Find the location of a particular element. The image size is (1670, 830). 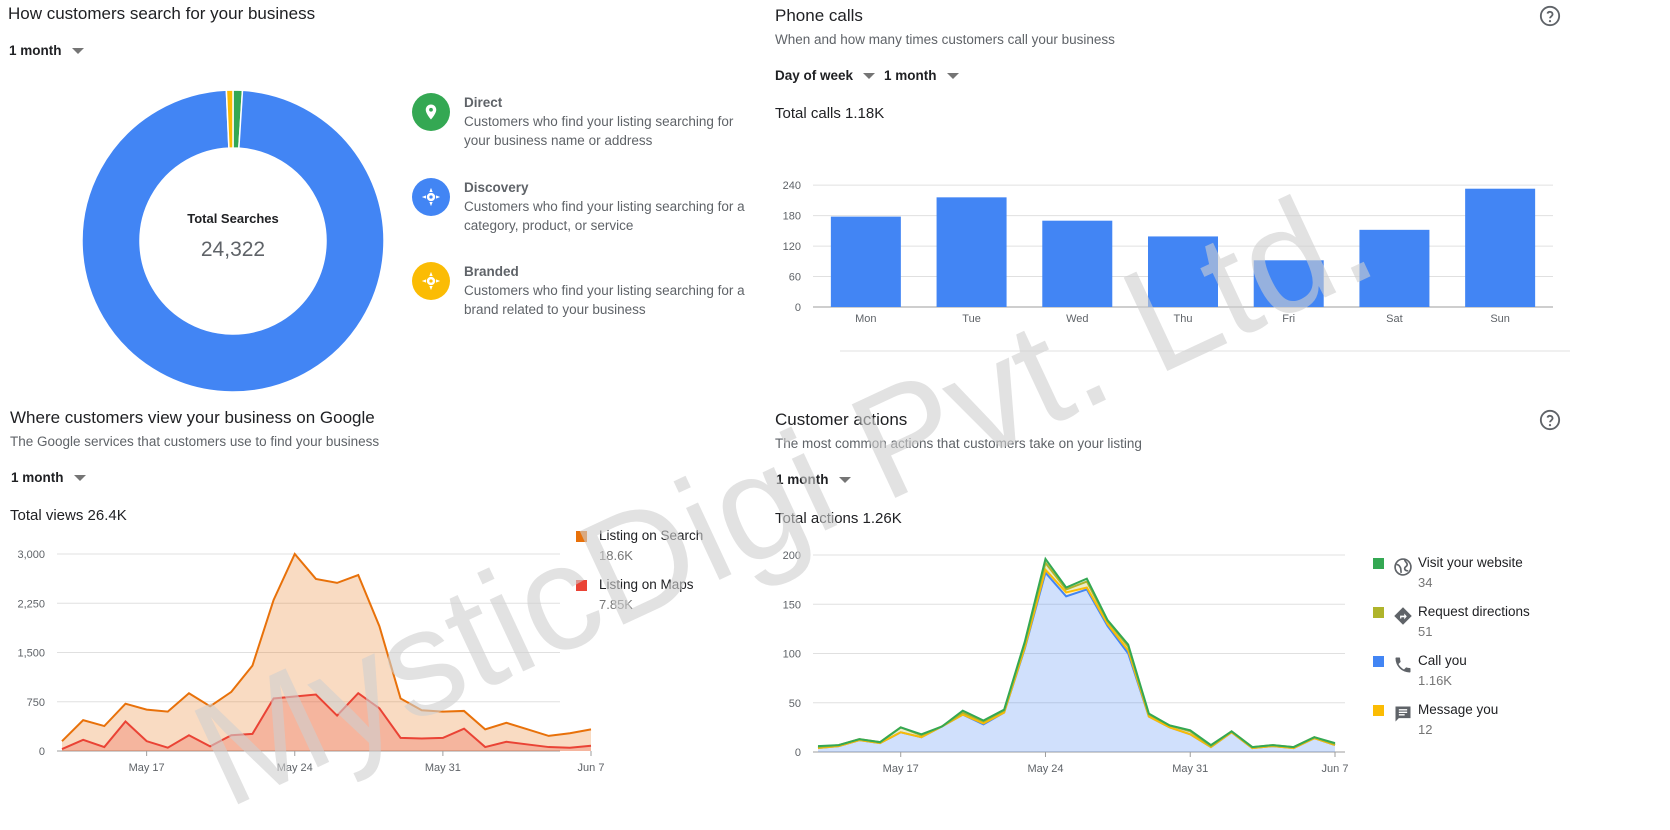

day-of-week-label: Day of week is located at coordinates (814, 75).